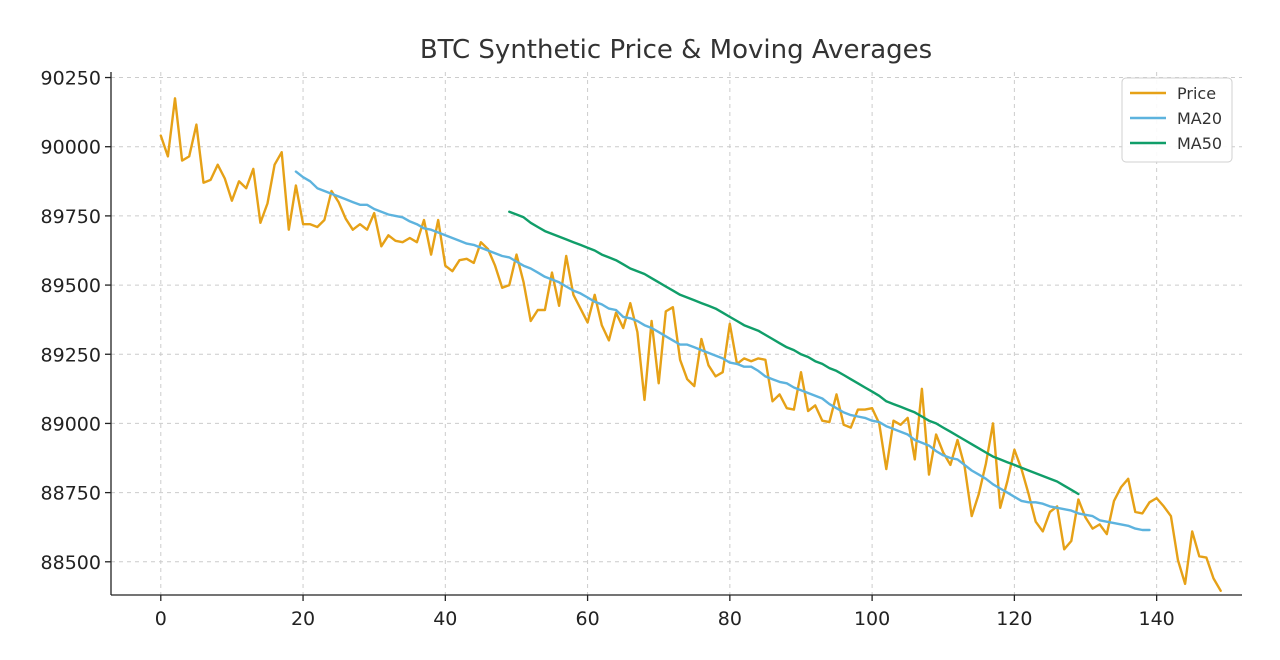 This screenshot has height=660, width=1280. I want to click on x-tick-label: 20, so click(303, 619).